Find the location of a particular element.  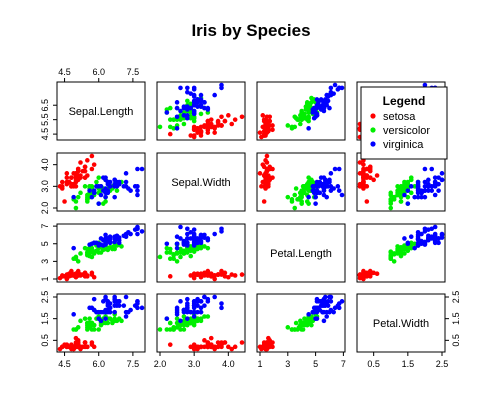

tick-label: 4.0 is located at coordinates (228, 364).